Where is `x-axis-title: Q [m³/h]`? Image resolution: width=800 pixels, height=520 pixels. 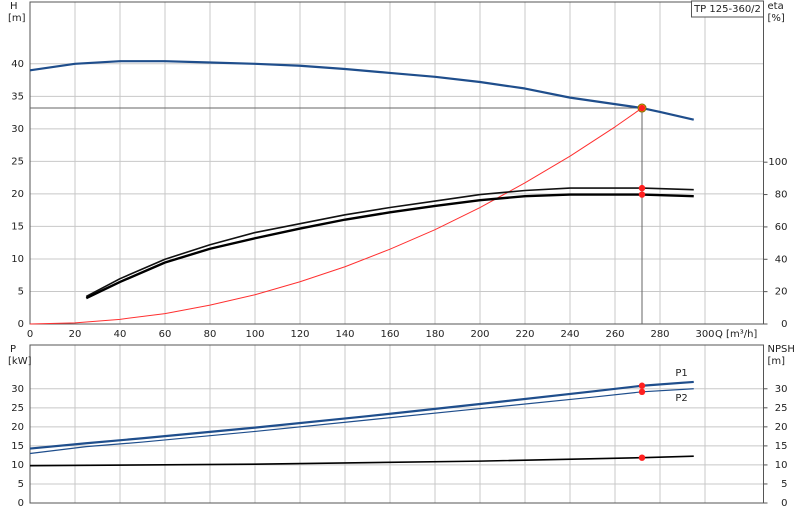
x-axis-title: Q [m³/h] is located at coordinates (736, 334).